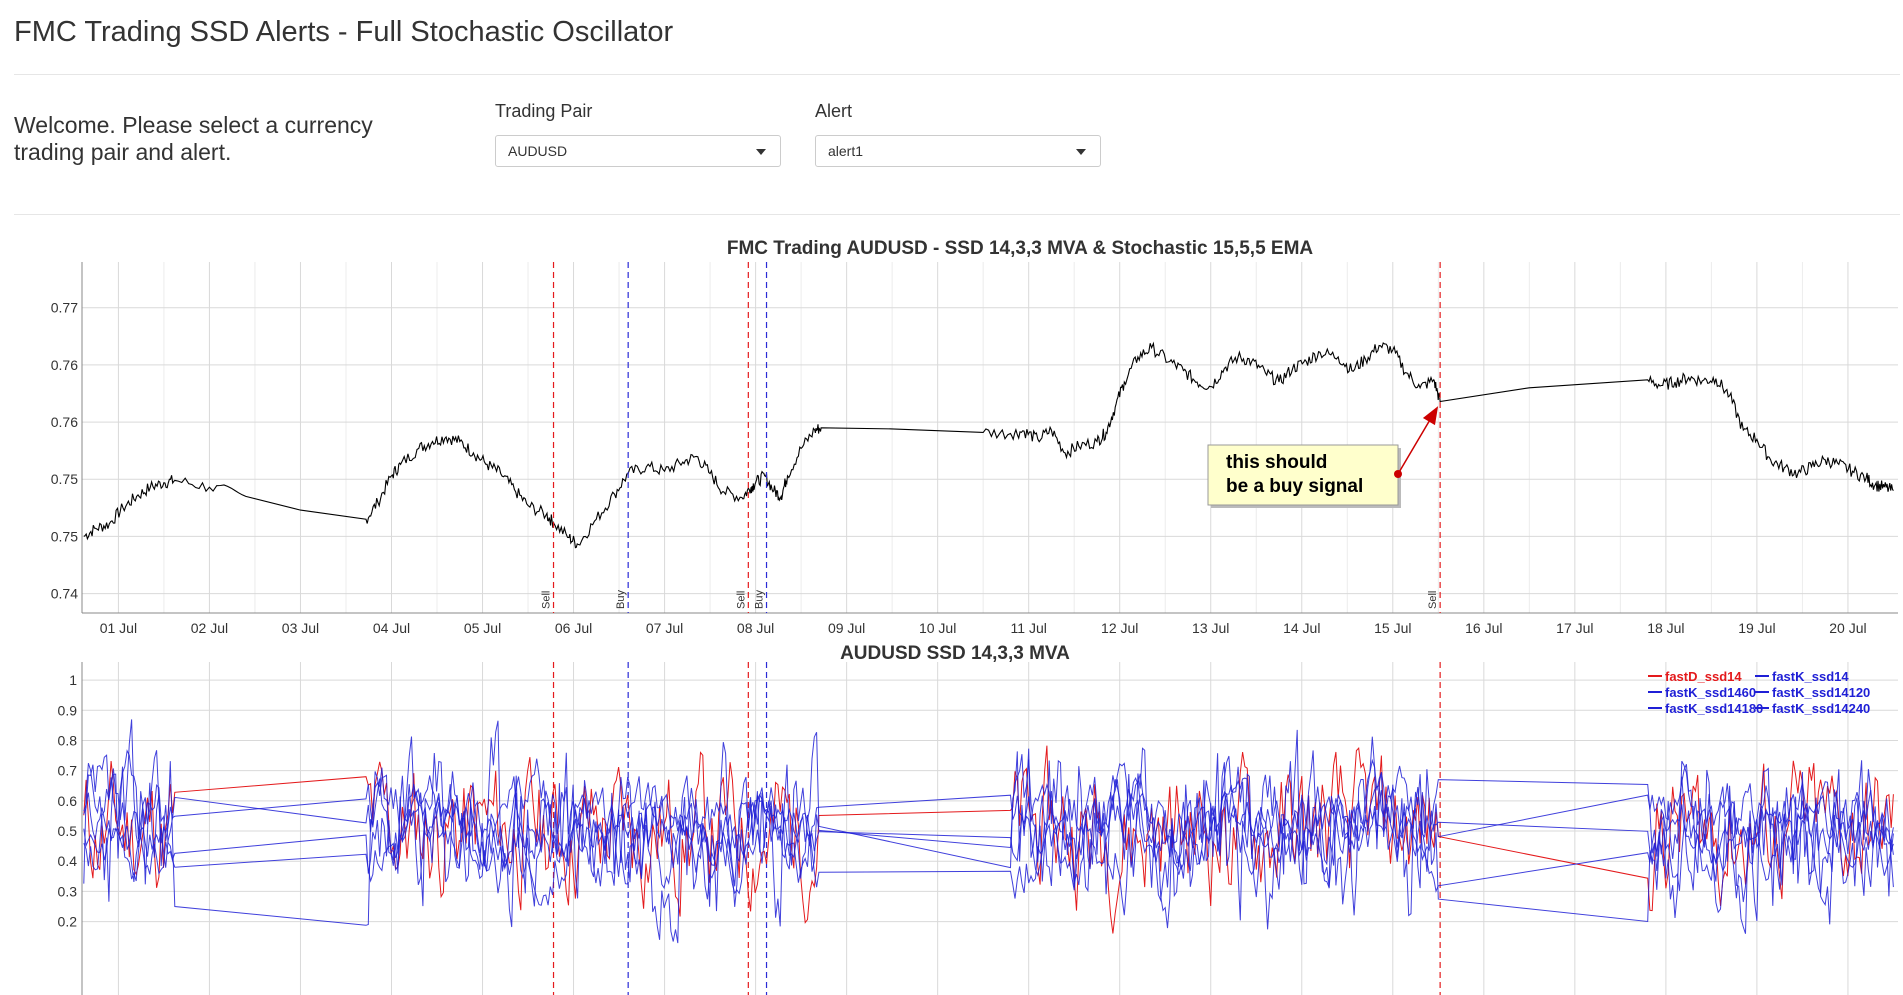  I want to click on header-divider, so click(957, 74).